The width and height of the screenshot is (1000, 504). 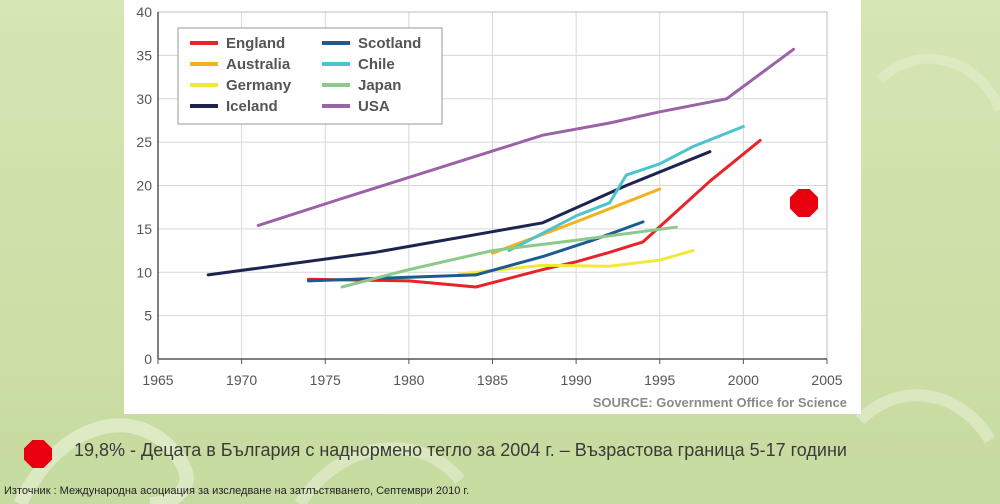 I want to click on y-tick-label: 20, so click(x=144, y=186).